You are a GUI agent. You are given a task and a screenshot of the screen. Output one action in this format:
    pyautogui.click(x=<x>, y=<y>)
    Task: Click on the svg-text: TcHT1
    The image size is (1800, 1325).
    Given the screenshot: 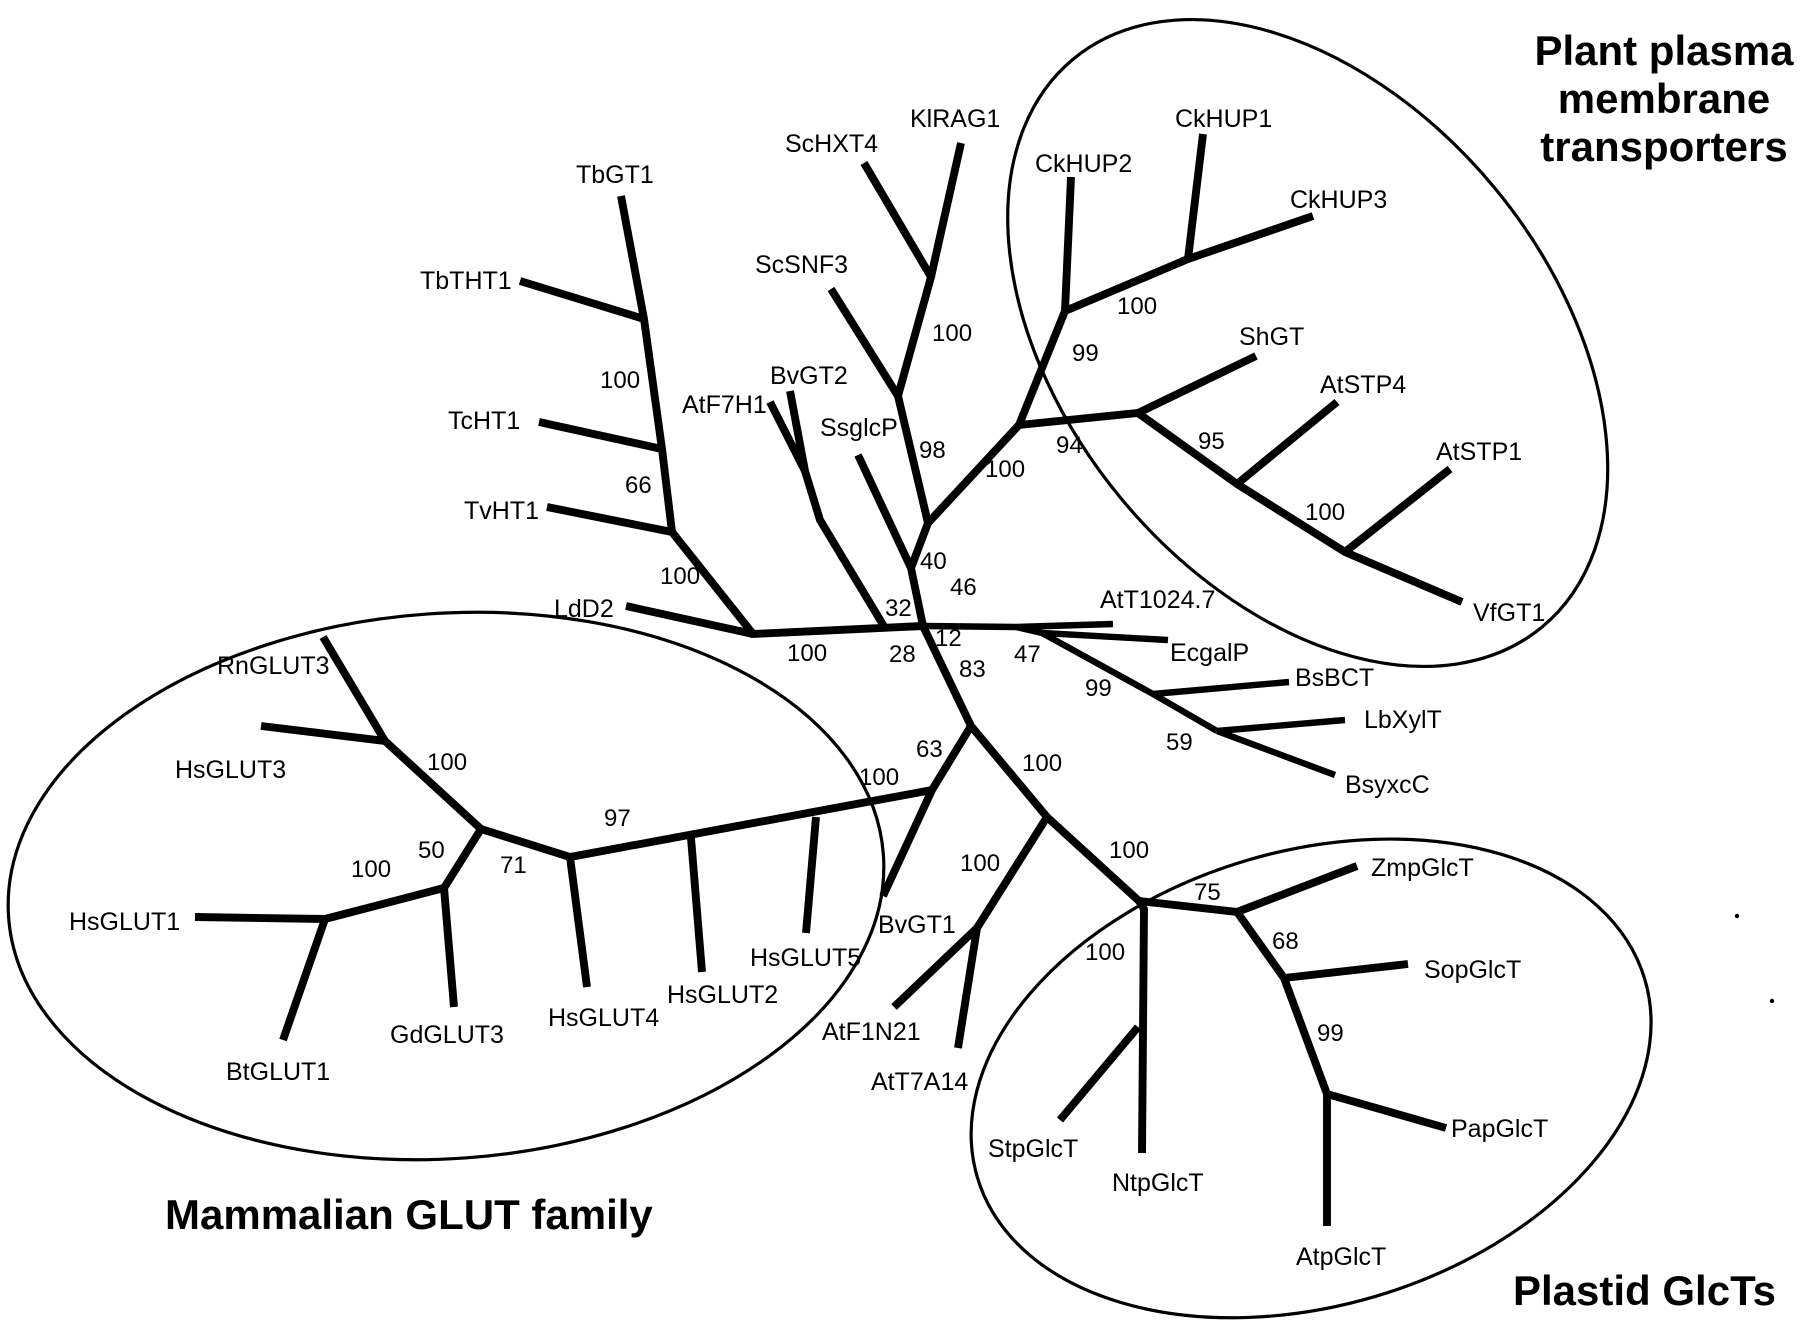 What is the action you would take?
    pyautogui.click(x=484, y=421)
    